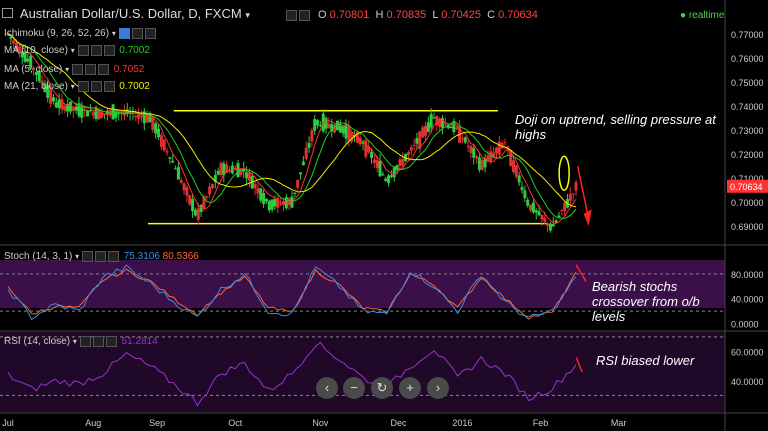  I want to click on scroll-left-icon: ‹, so click(327, 388).